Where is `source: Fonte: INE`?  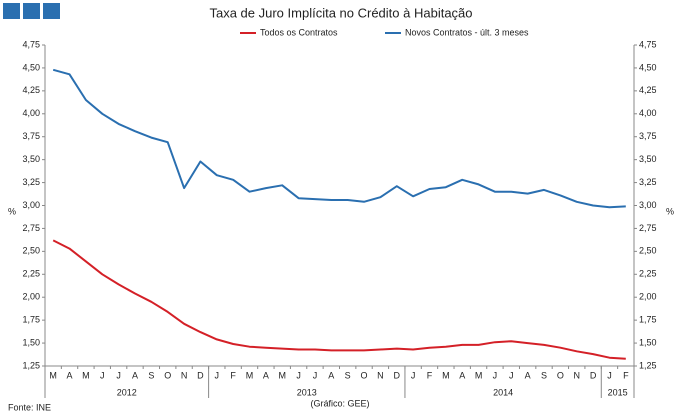 source: Fonte: INE is located at coordinates (29, 407).